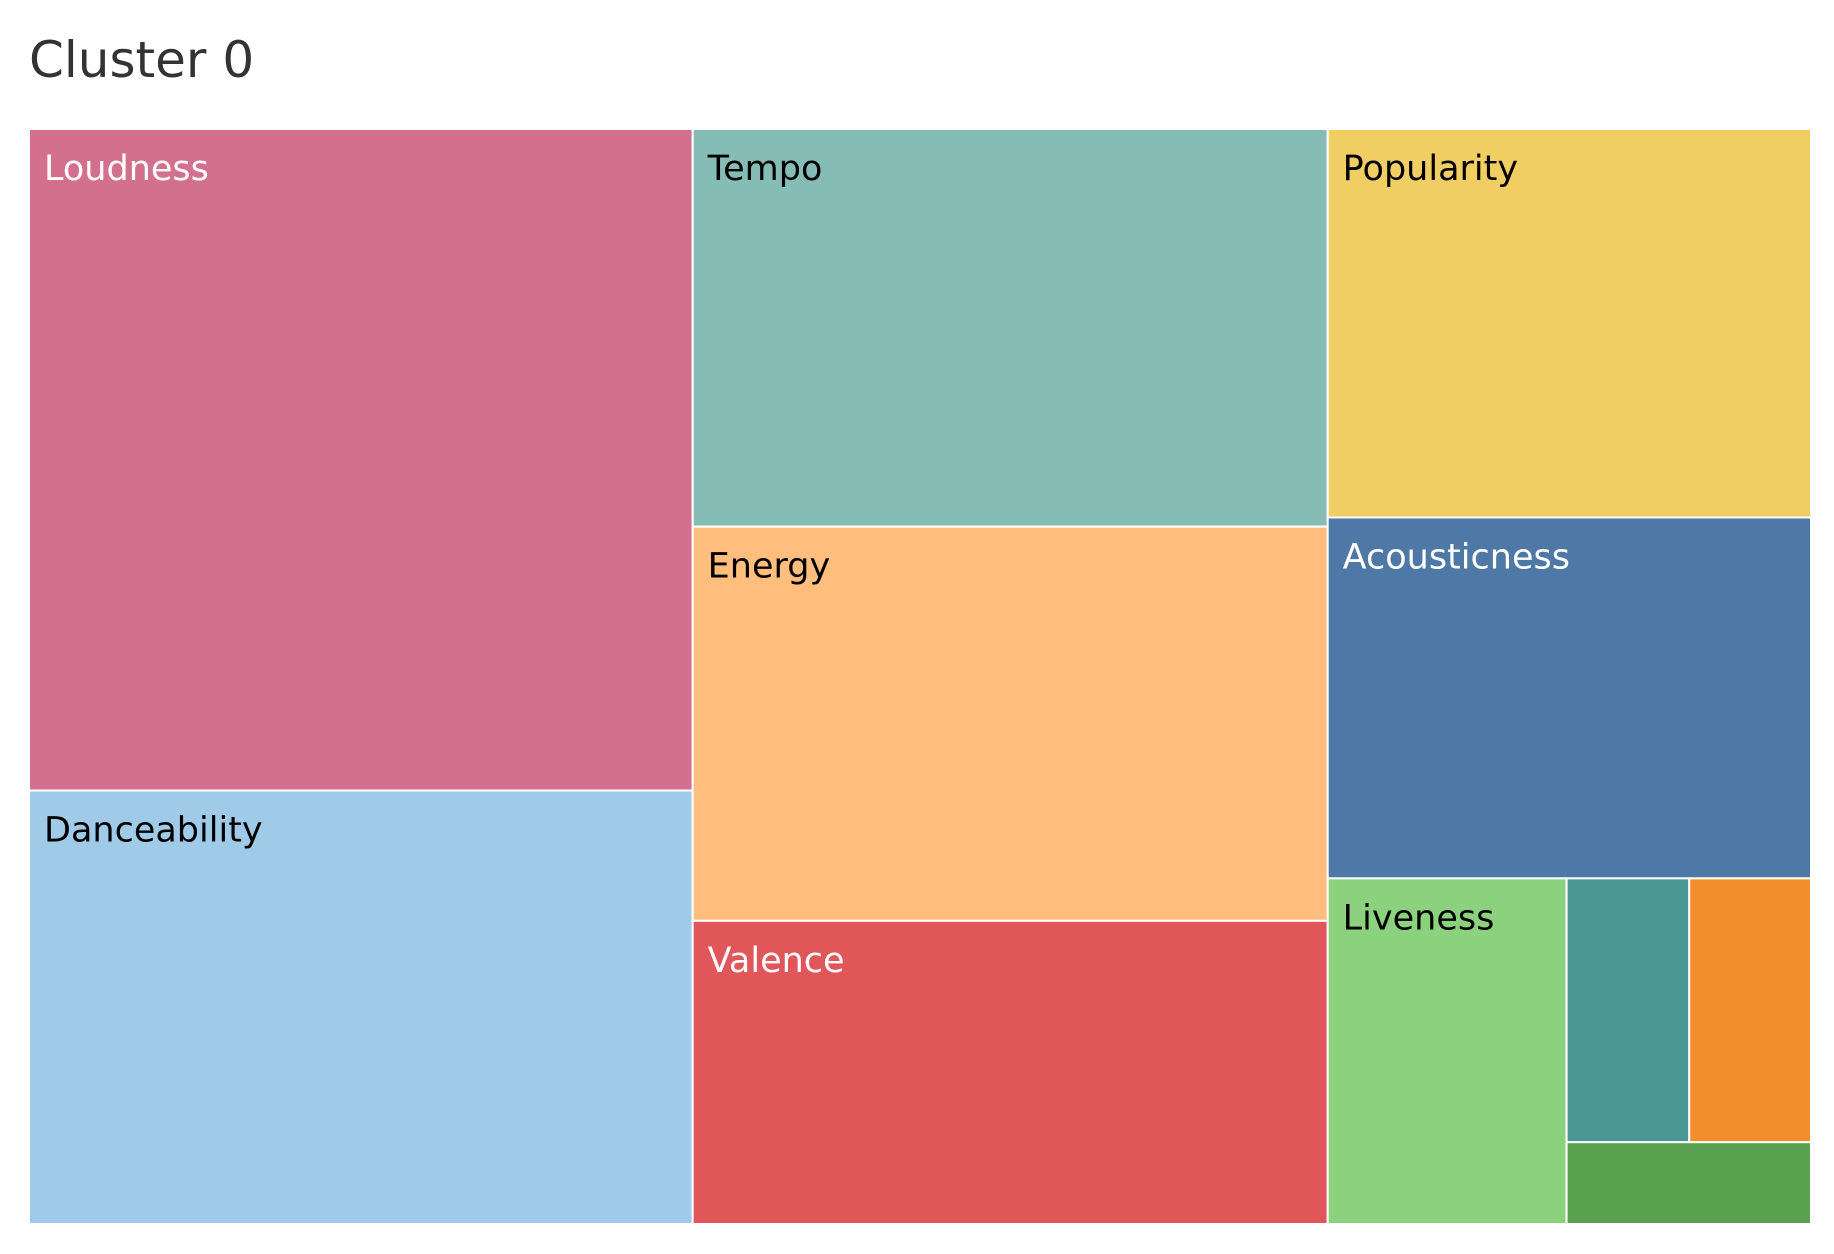 The width and height of the screenshot is (1834, 1254). I want to click on treemap-tile-energy, so click(1010, 723).